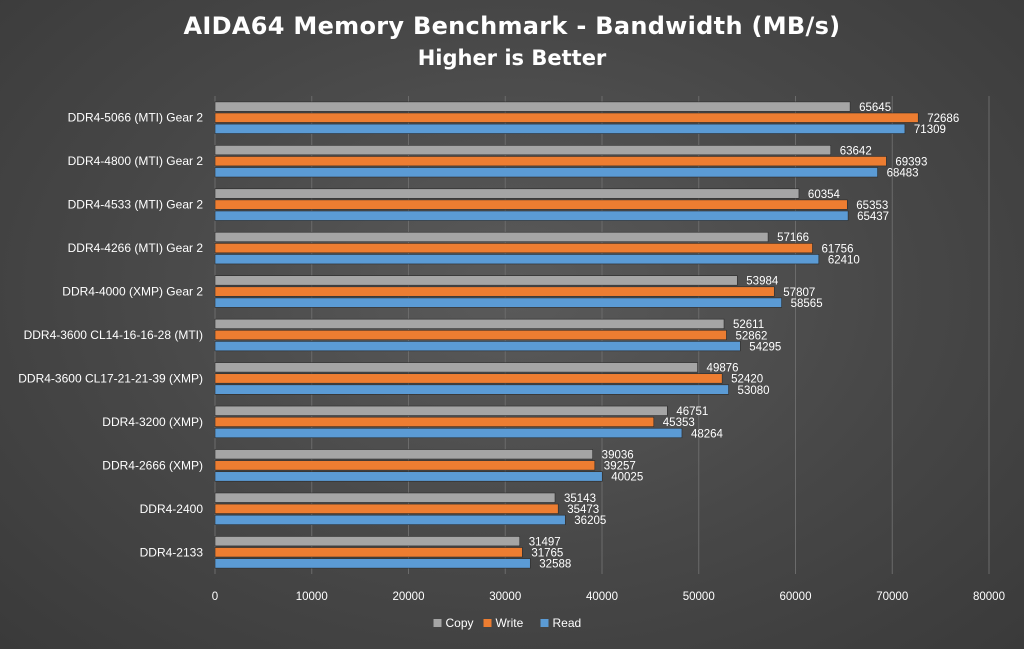  What do you see at coordinates (110, 378) in the screenshot?
I see `category-label: DDR4-3600 CL17-21-21-39 (XMP)` at bounding box center [110, 378].